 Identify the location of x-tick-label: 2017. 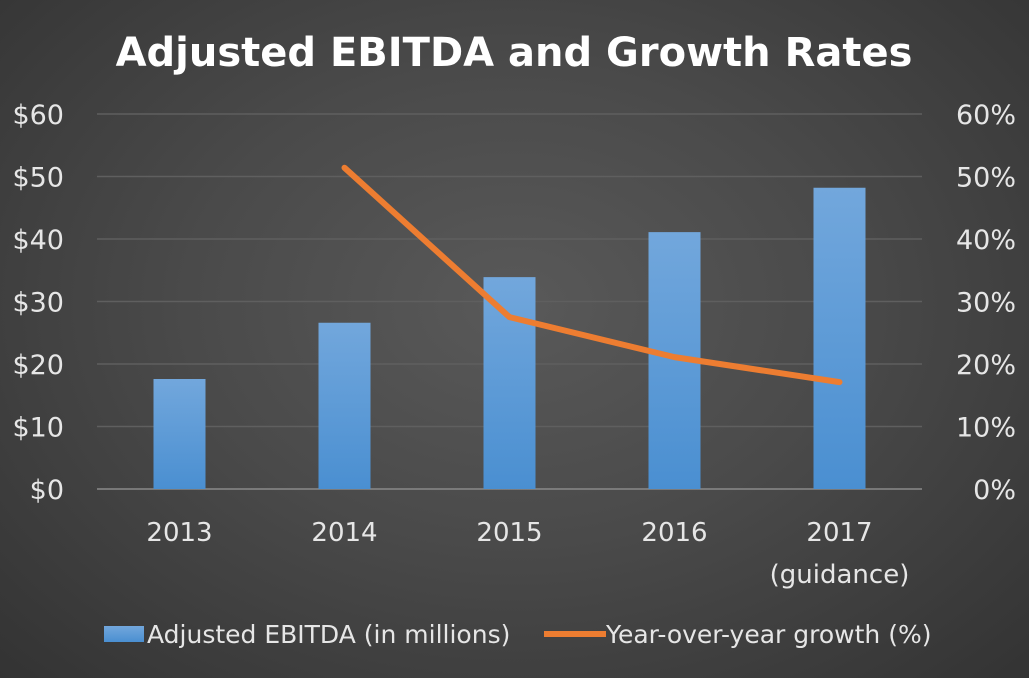
(839, 533).